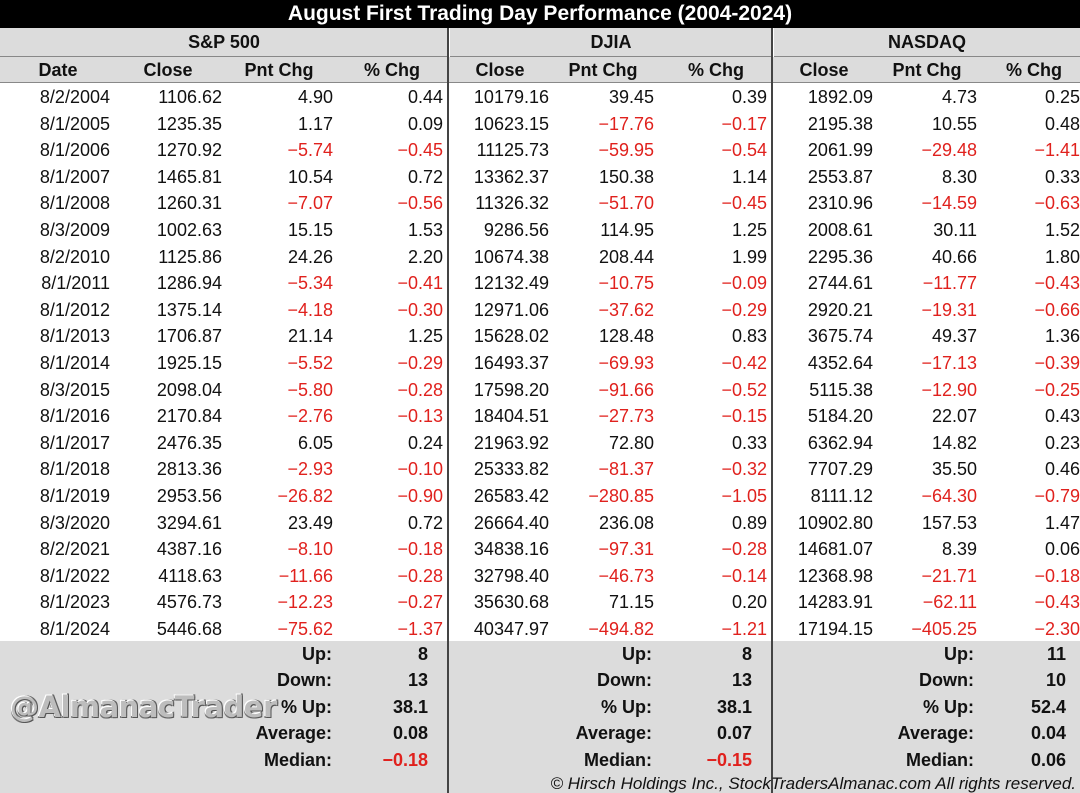 The width and height of the screenshot is (1080, 793). Describe the element at coordinates (512, 150) in the screenshot. I see `cell-dj-close: 11125.73` at that location.